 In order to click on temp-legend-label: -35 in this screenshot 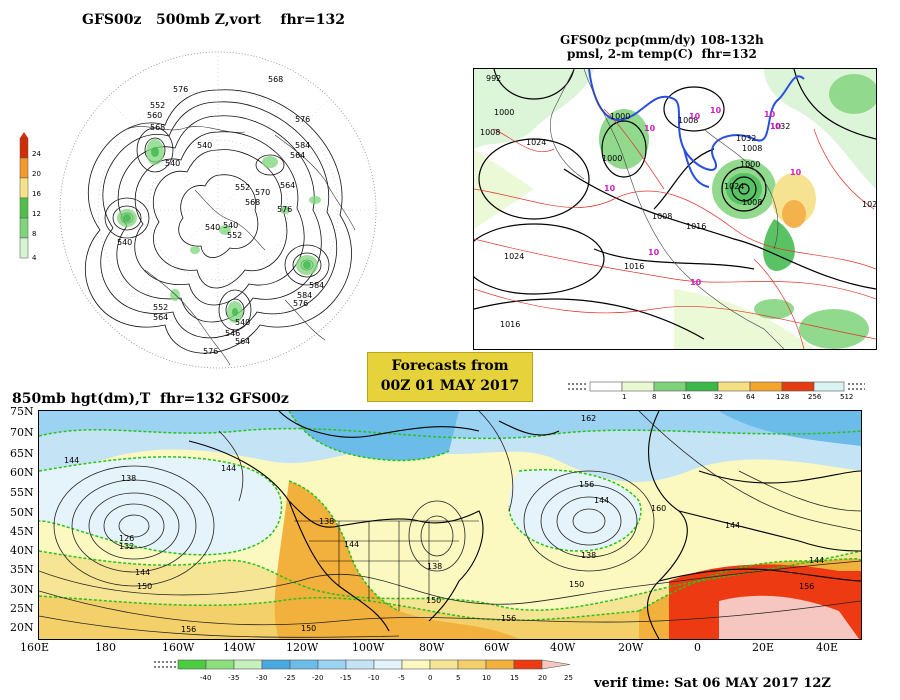, I will do `click(234, 678)`.